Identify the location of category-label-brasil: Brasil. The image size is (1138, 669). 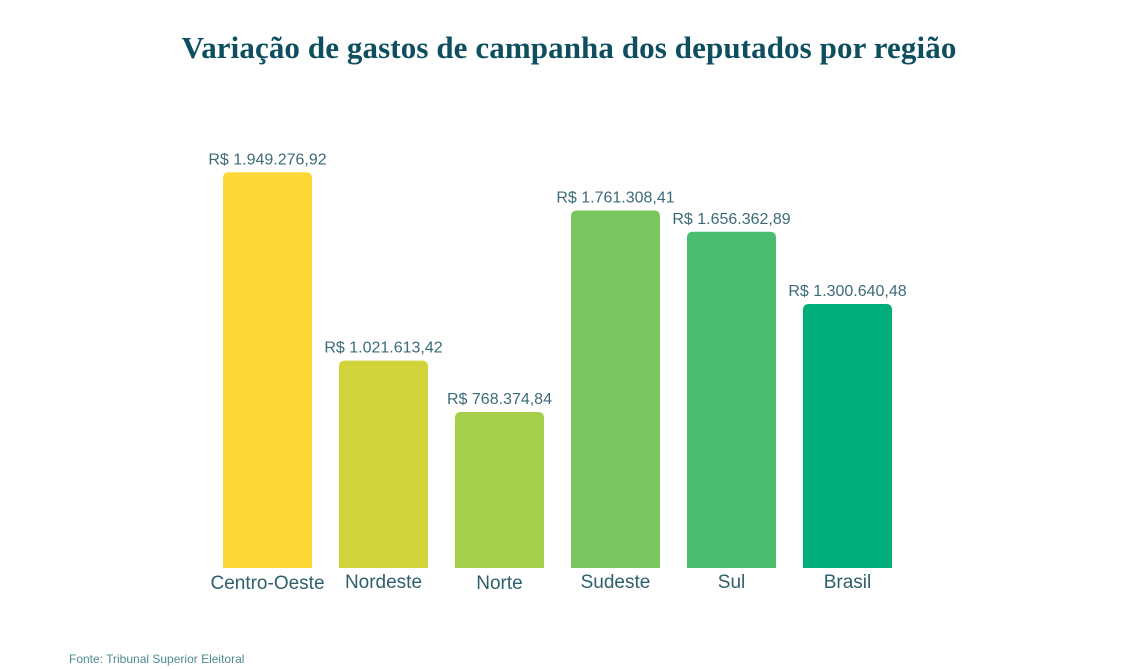
(848, 582).